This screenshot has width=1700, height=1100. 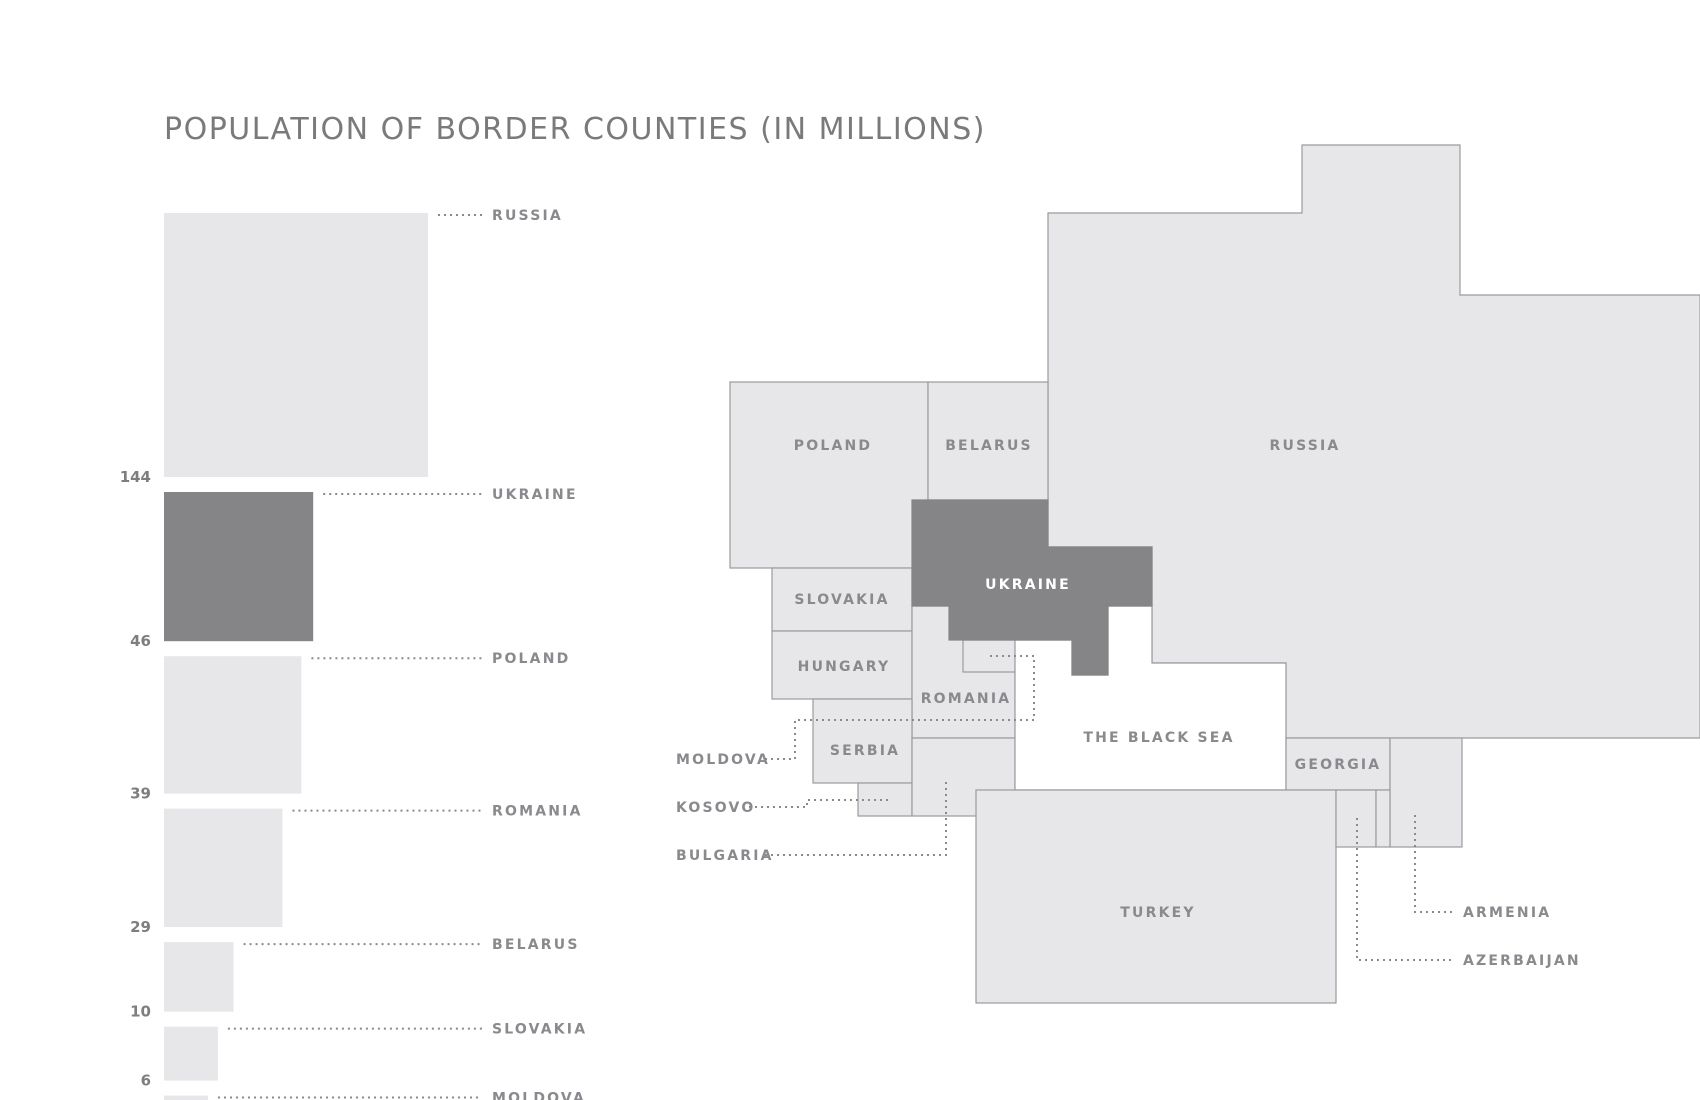 I want to click on square-belarus, so click(x=199, y=977).